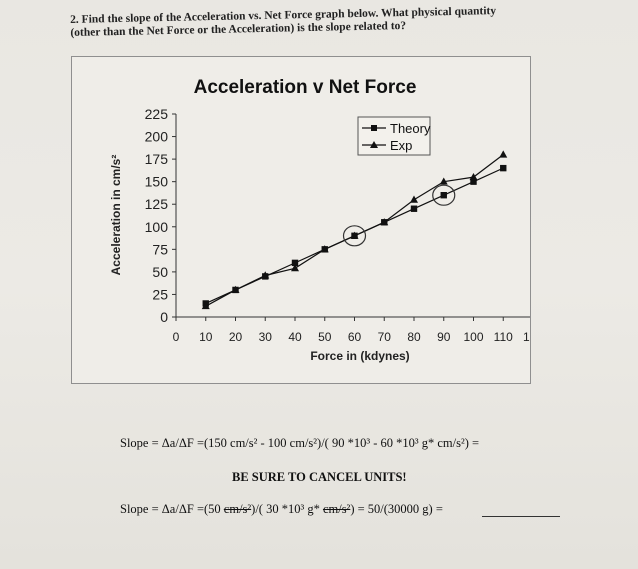  Describe the element at coordinates (266, 337) in the screenshot. I see `x-tick-label: 30` at that location.